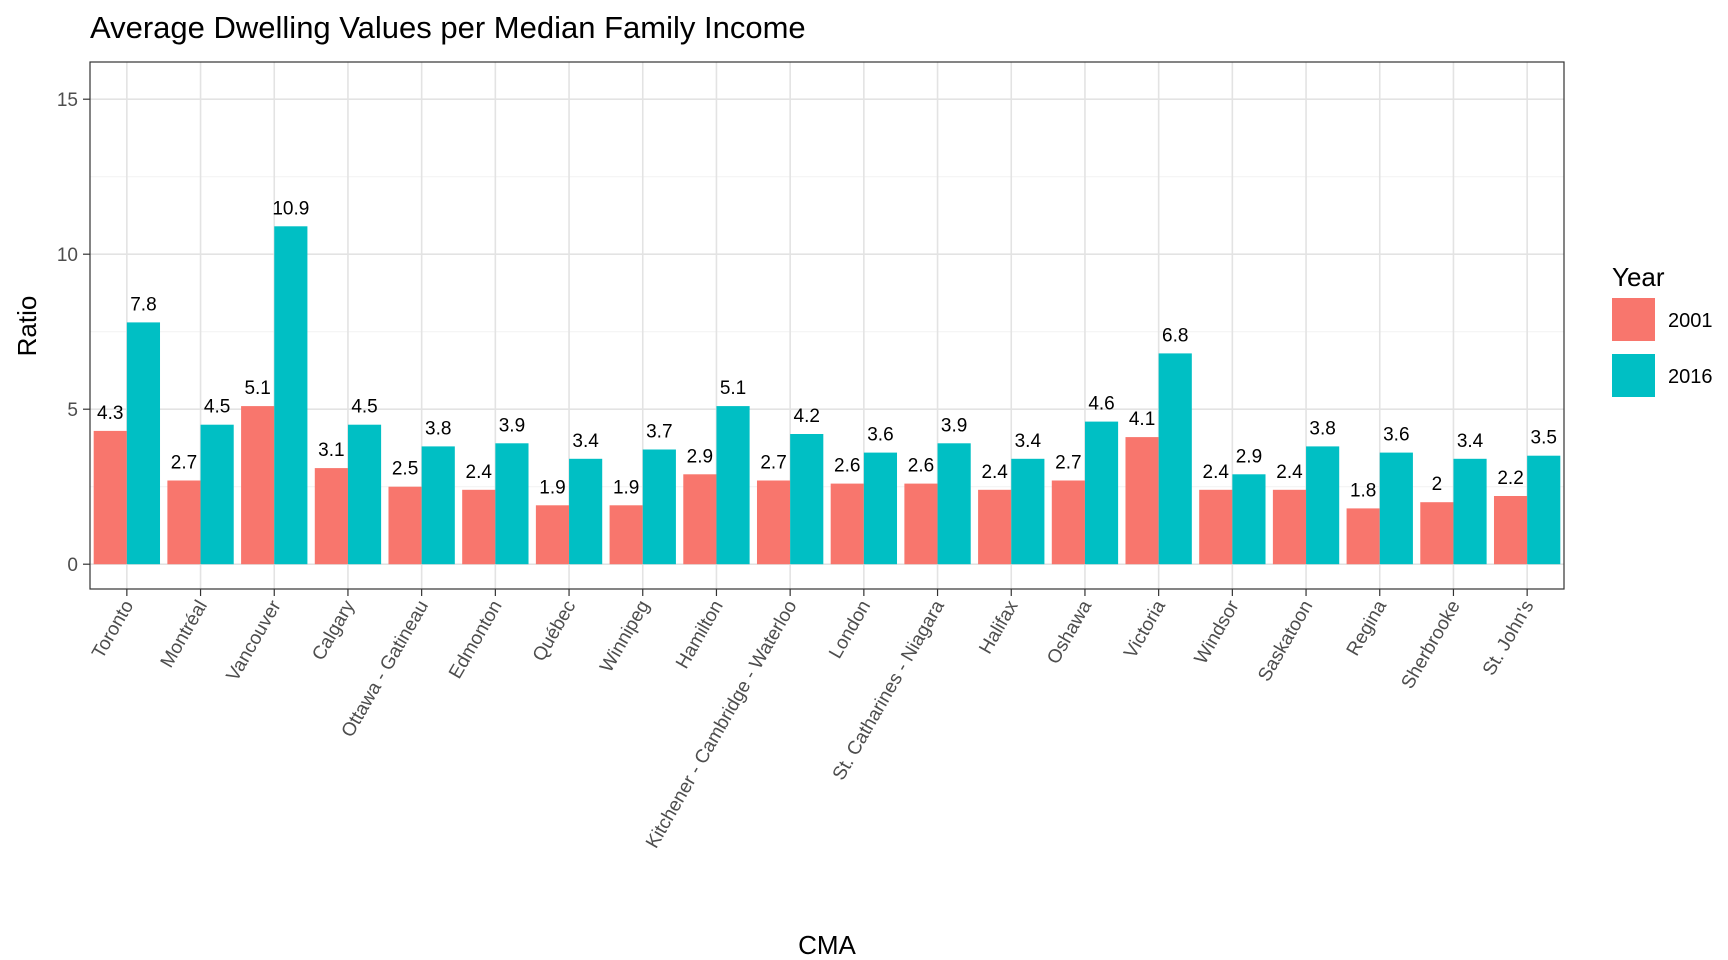 This screenshot has height=960, width=1728. I want to click on legend-label-2016: 2016, so click(1690, 377).